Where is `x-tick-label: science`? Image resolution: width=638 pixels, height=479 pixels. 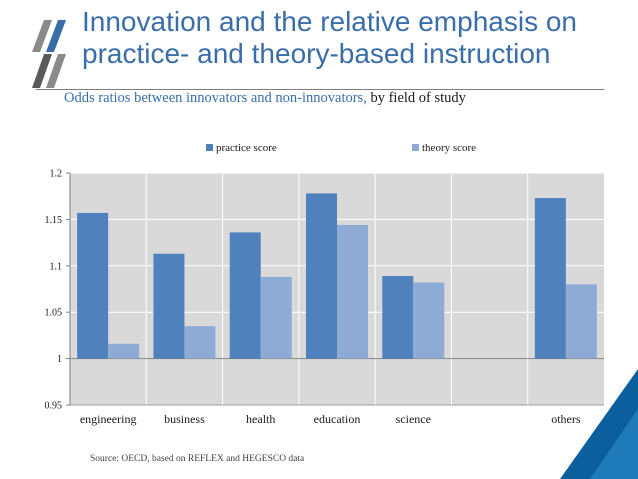
x-tick-label: science is located at coordinates (413, 419).